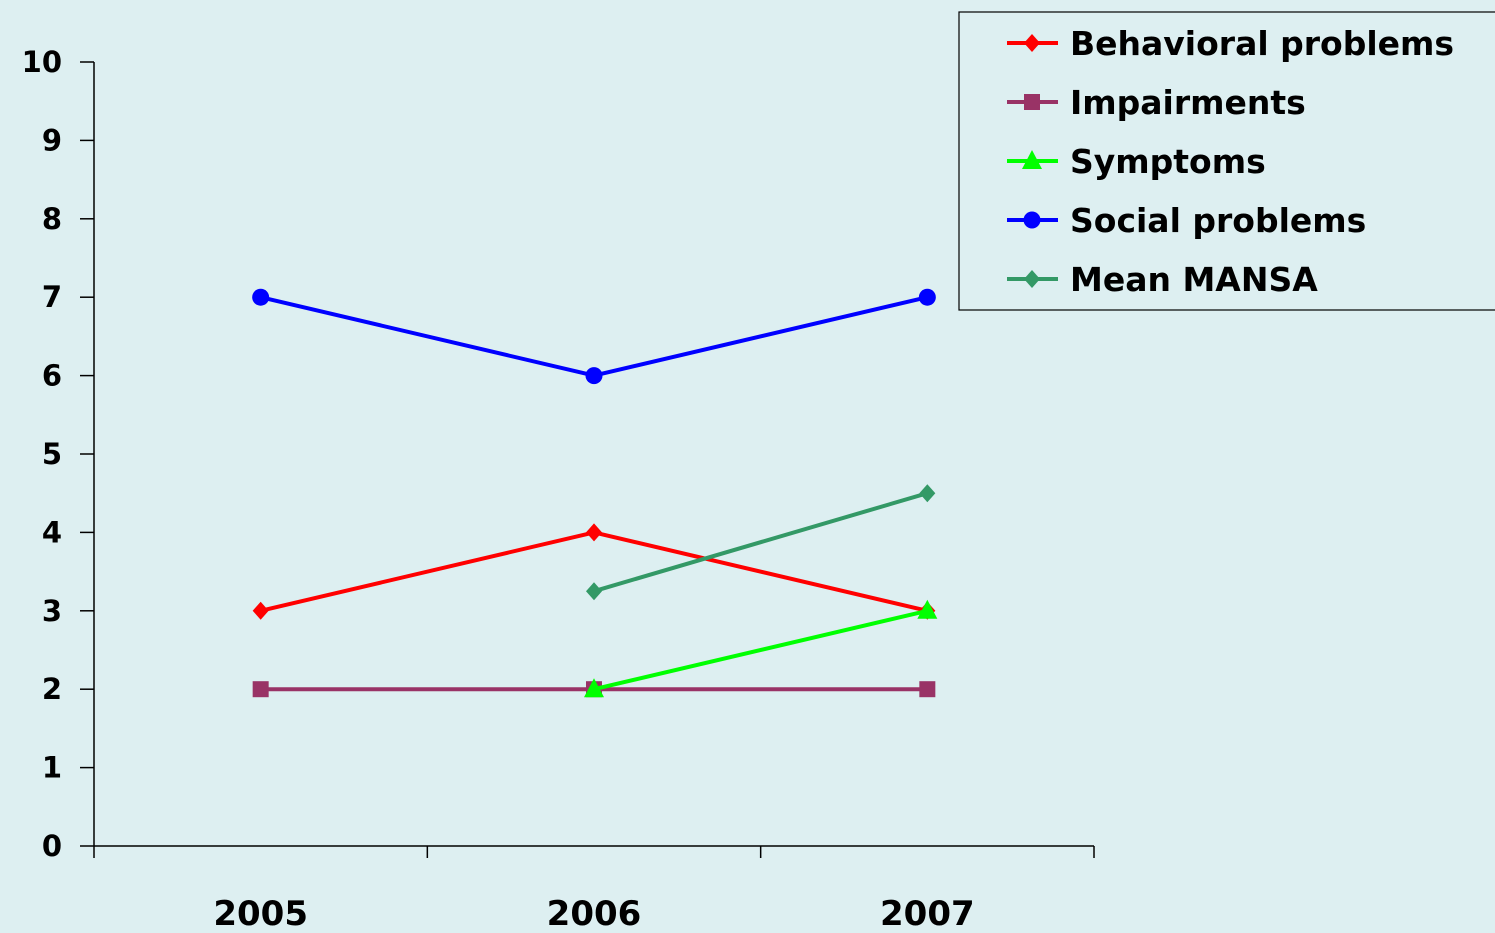  Describe the element at coordinates (52, 768) in the screenshot. I see `y-tick-label: 1` at that location.